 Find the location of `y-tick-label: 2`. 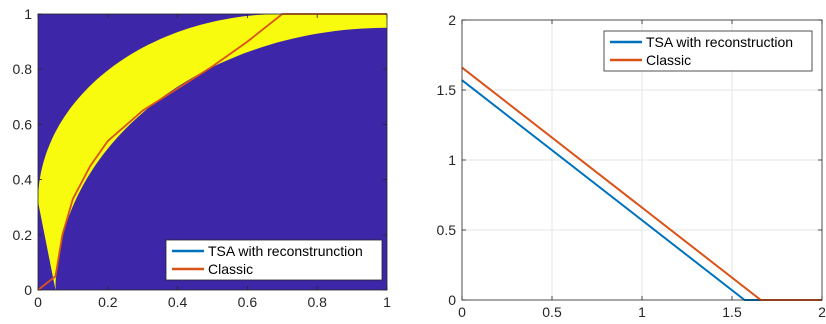

y-tick-label: 2 is located at coordinates (452, 20).